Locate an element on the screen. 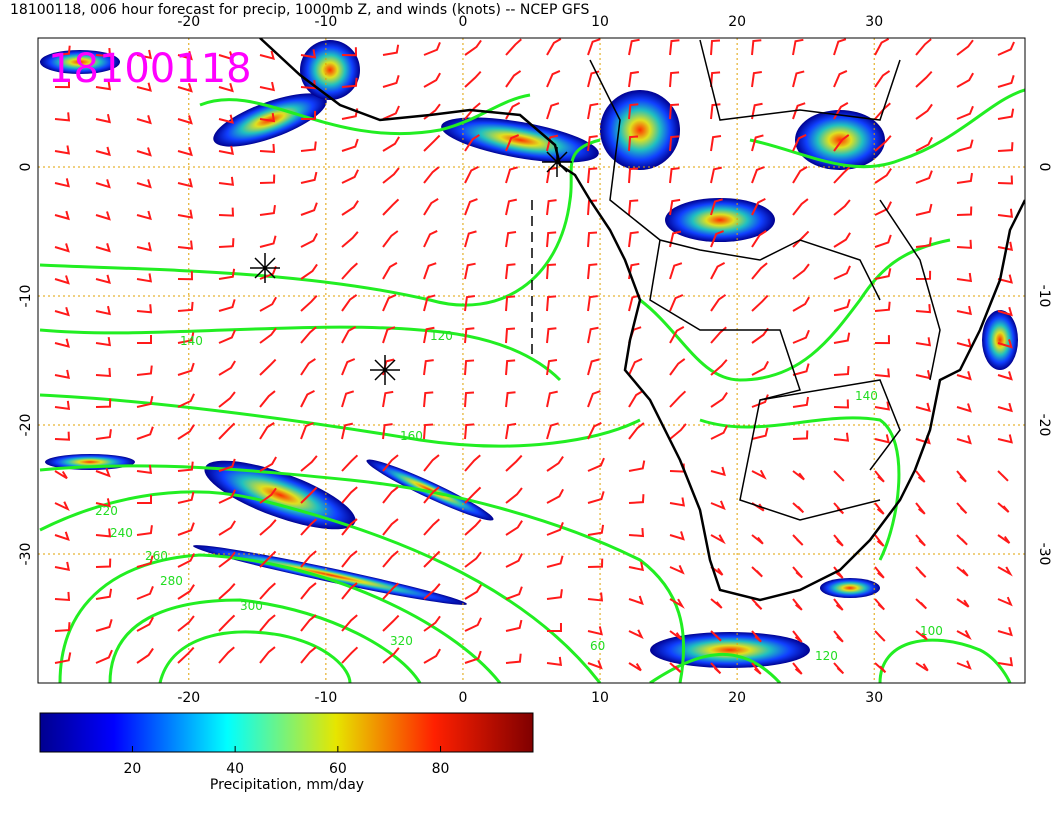 This screenshot has height=816, width=1056. lon-tick-label: 30 is located at coordinates (874, 698).